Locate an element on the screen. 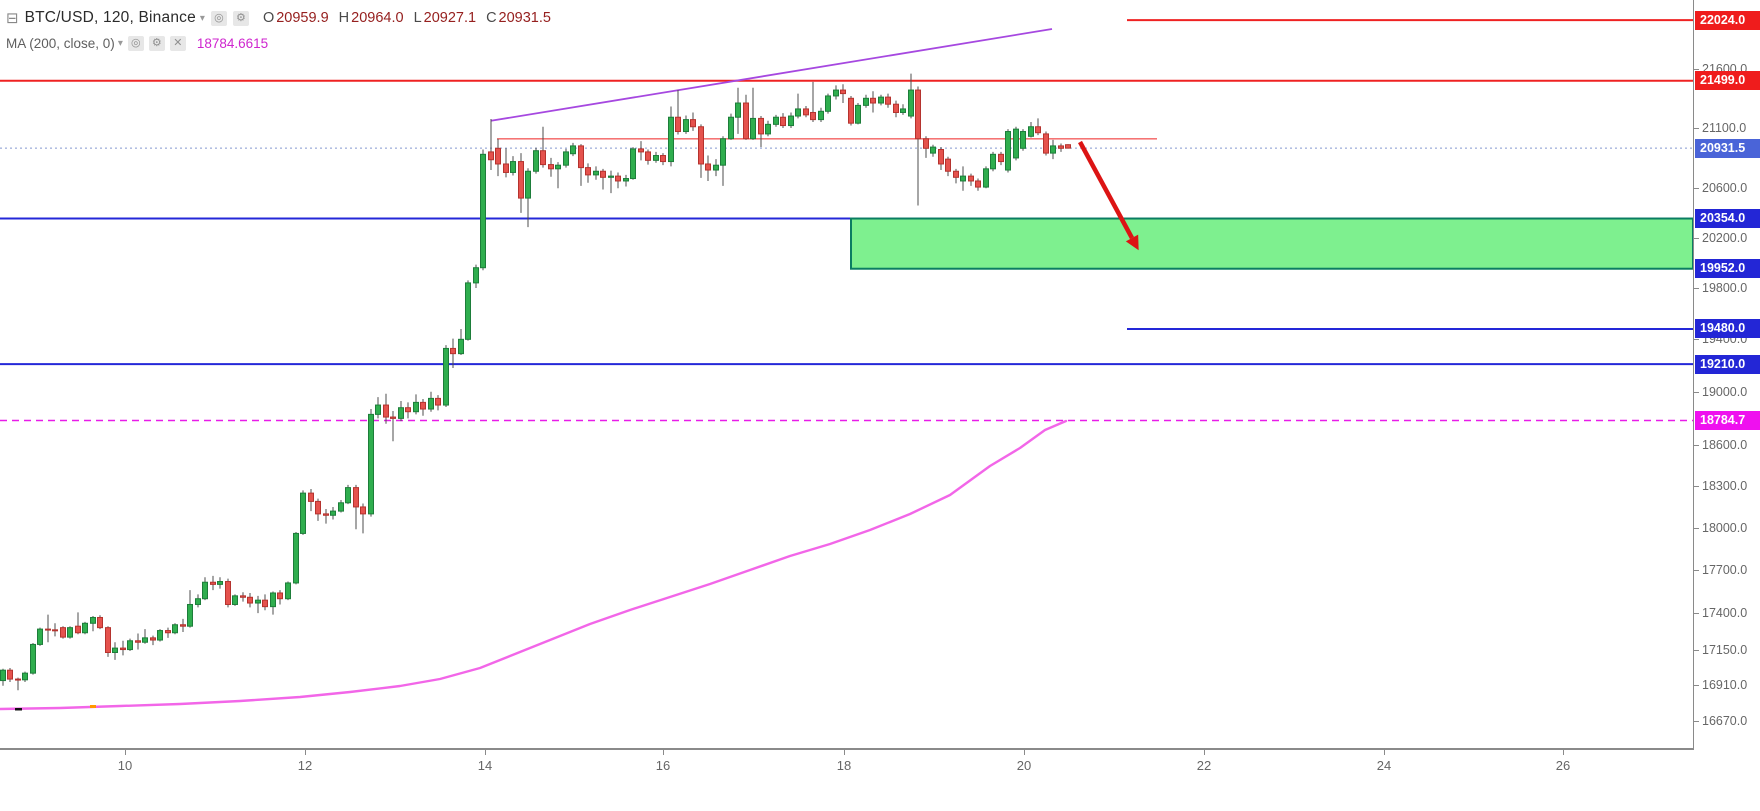 The image size is (1760, 811). price-label-21499.0: 21499.0 is located at coordinates (1727, 81).